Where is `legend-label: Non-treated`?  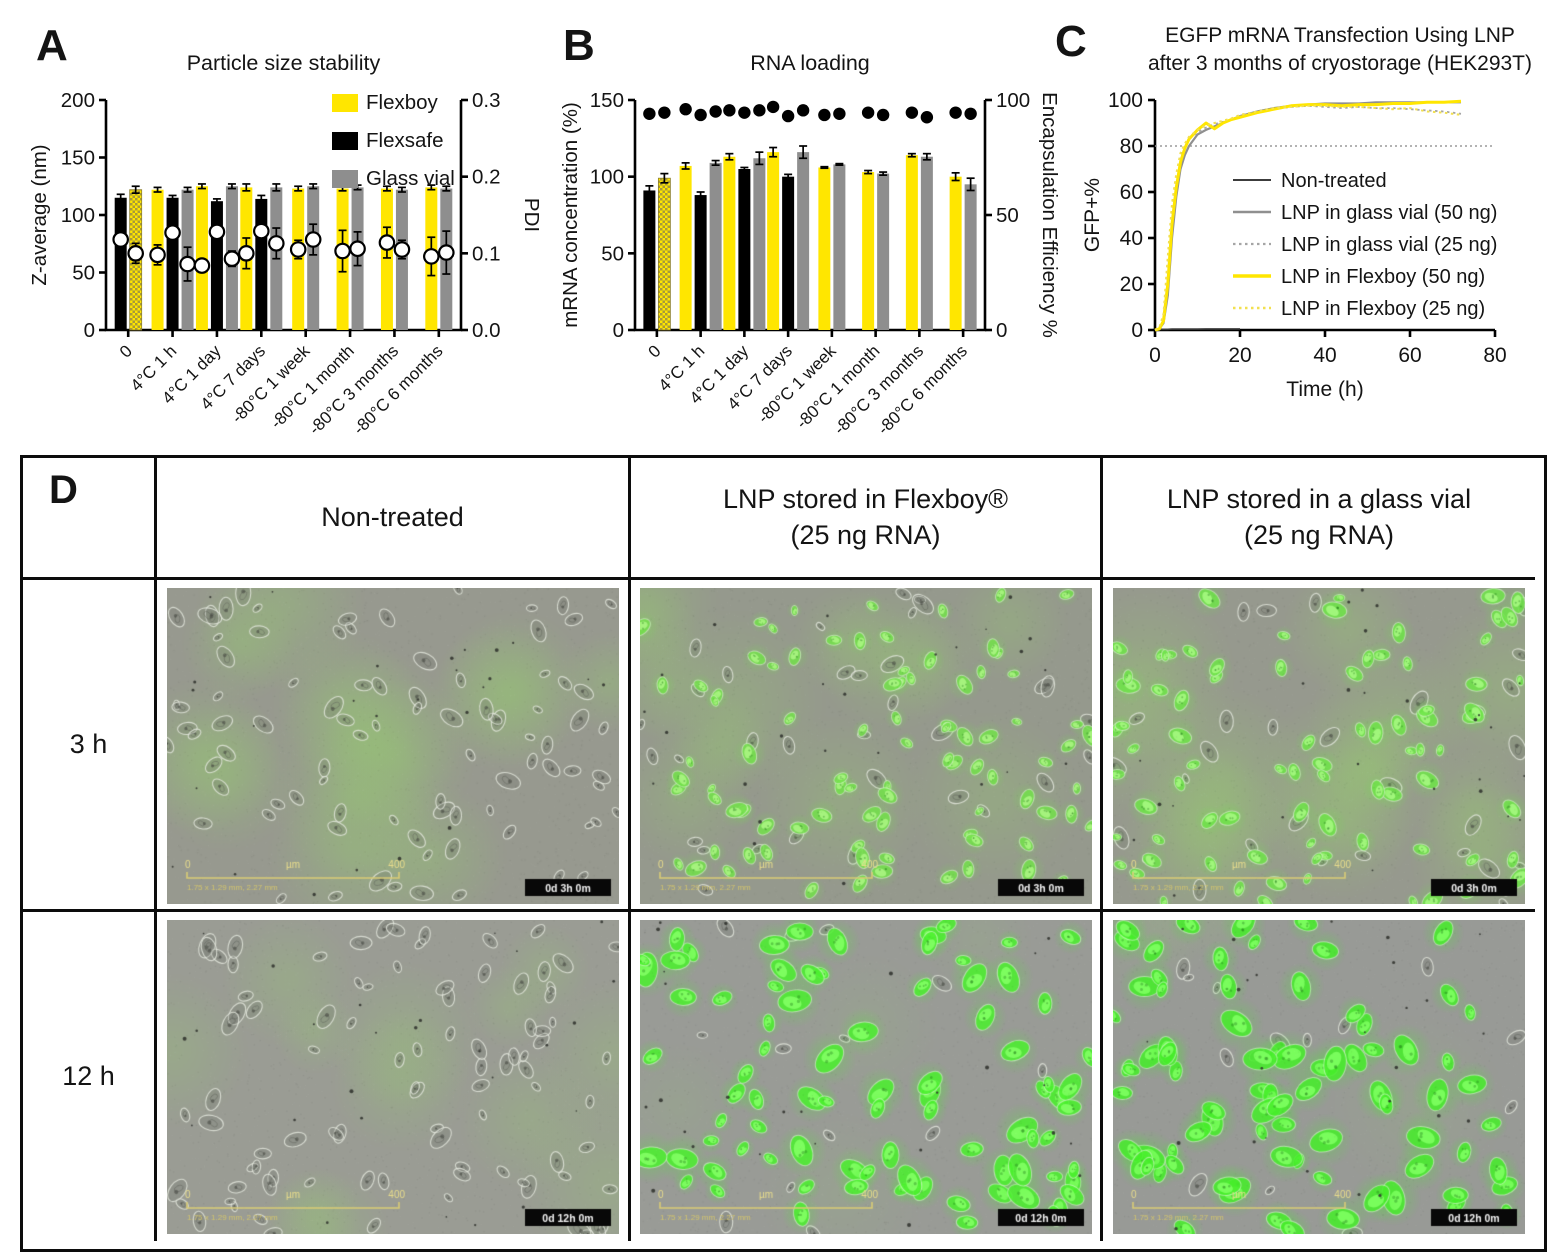
legend-label: Non-treated is located at coordinates (1334, 181).